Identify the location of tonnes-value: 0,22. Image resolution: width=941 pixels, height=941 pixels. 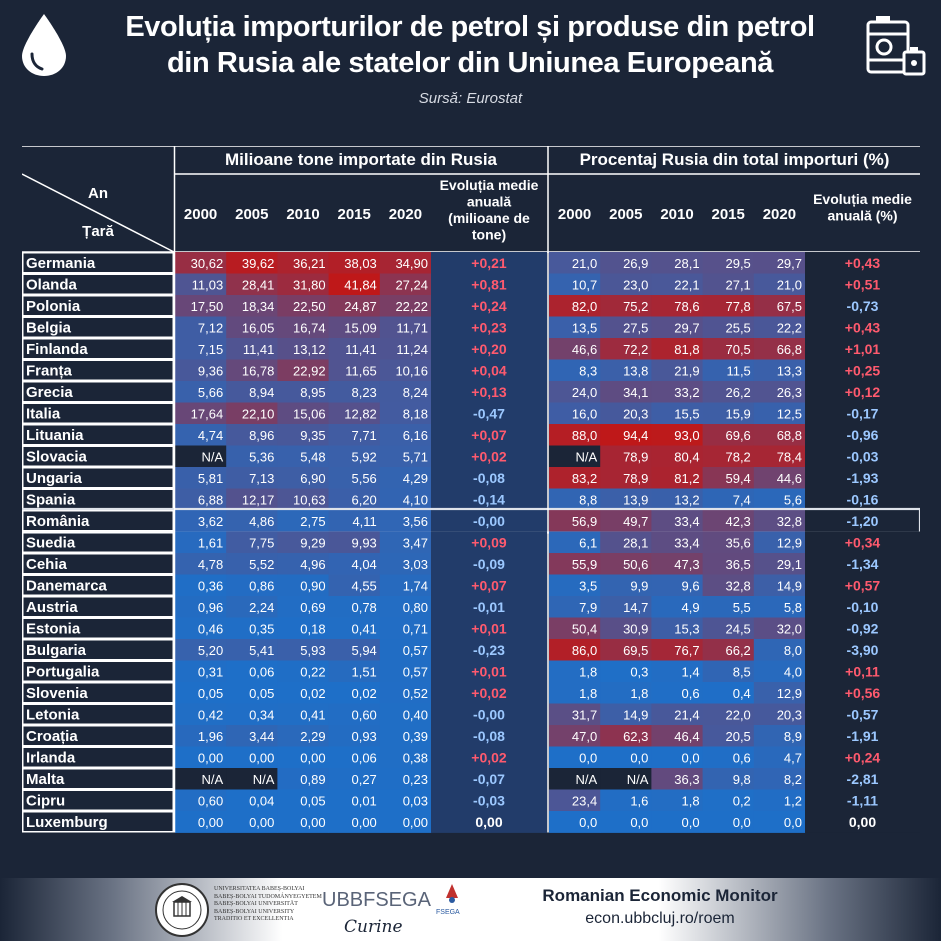
(312, 671).